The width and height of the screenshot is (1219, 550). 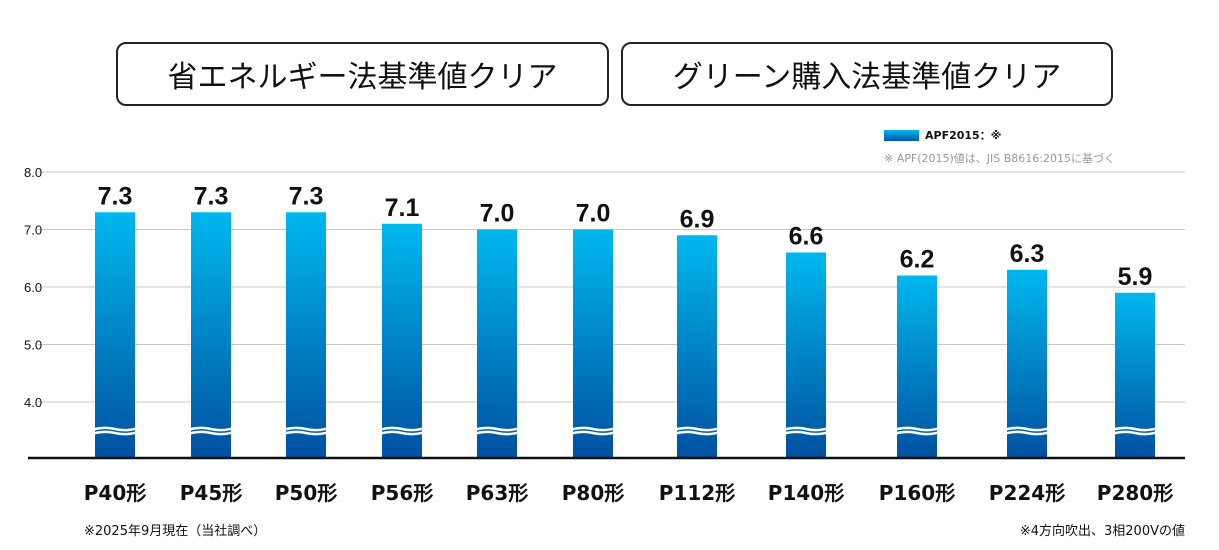 I want to click on energy-saving-law-badge: 省エネルギー法基準値クリア, so click(x=362, y=74).